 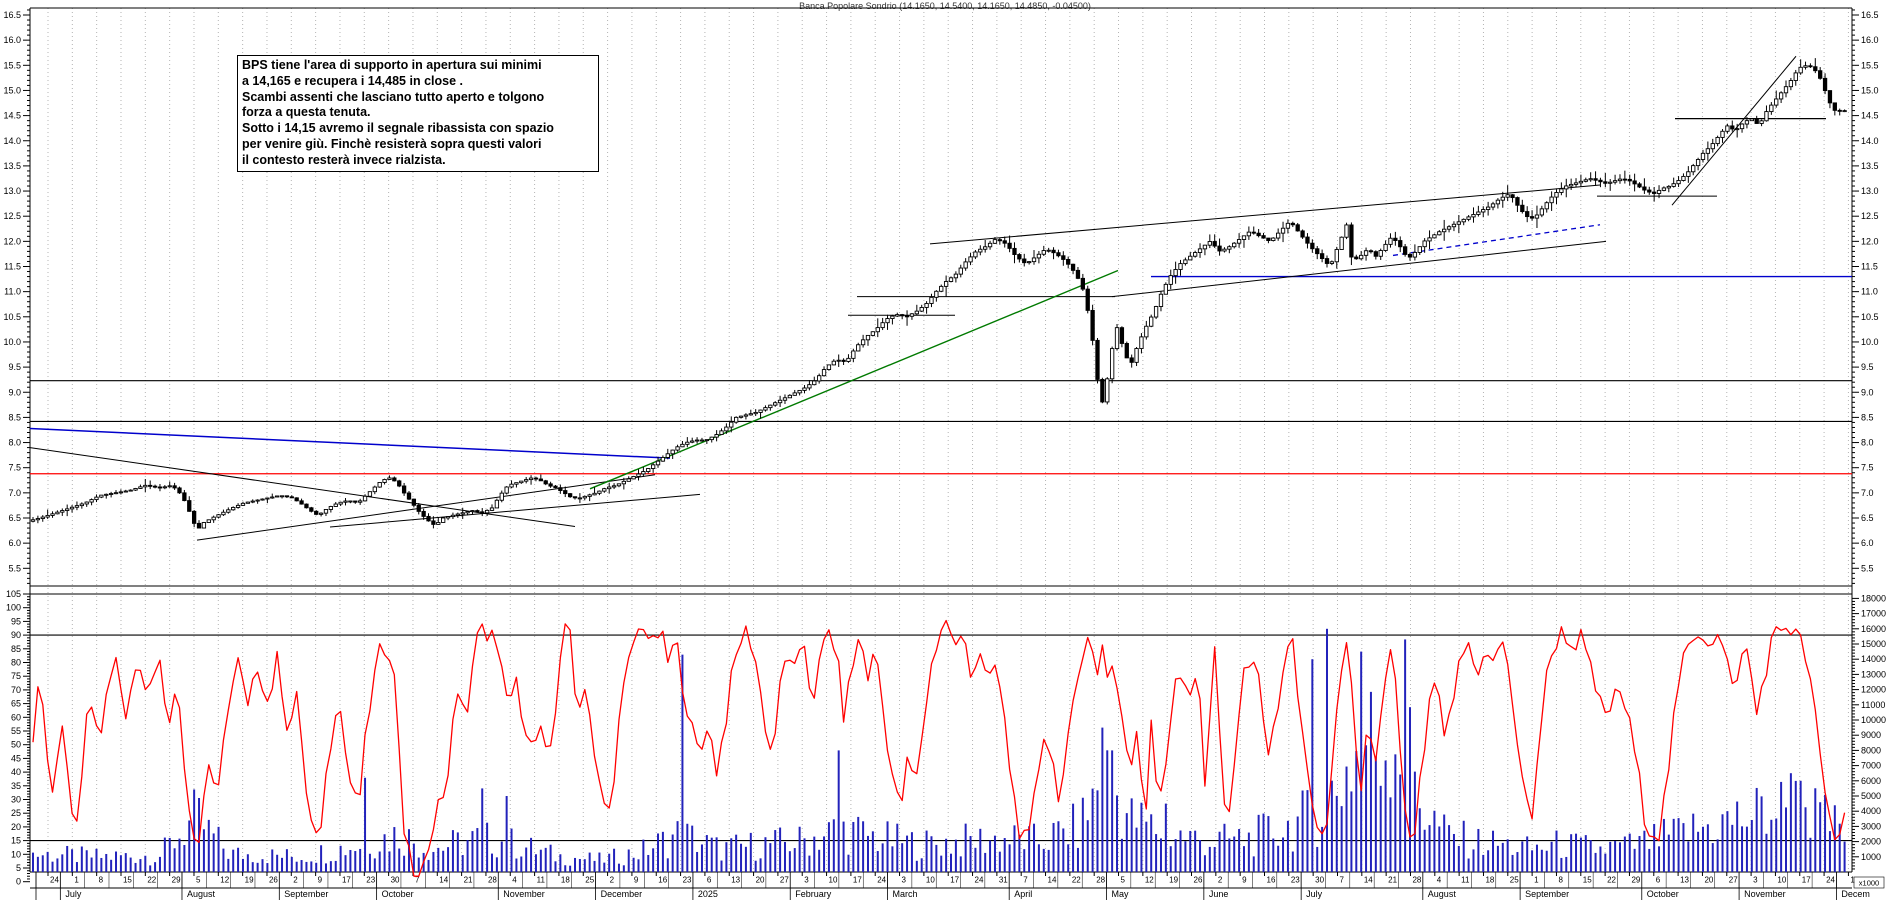 I want to click on price-axis-label-left: 12.0, so click(x=12, y=241).